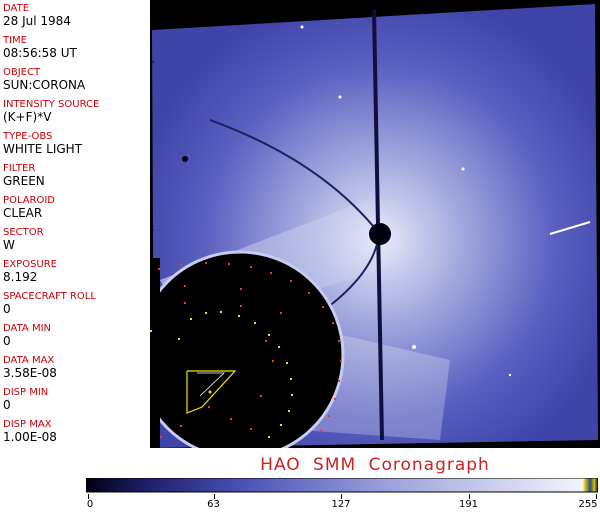 The height and width of the screenshot is (512, 600). I want to click on header-field: EXPOSURE 8.192, so click(30, 271).